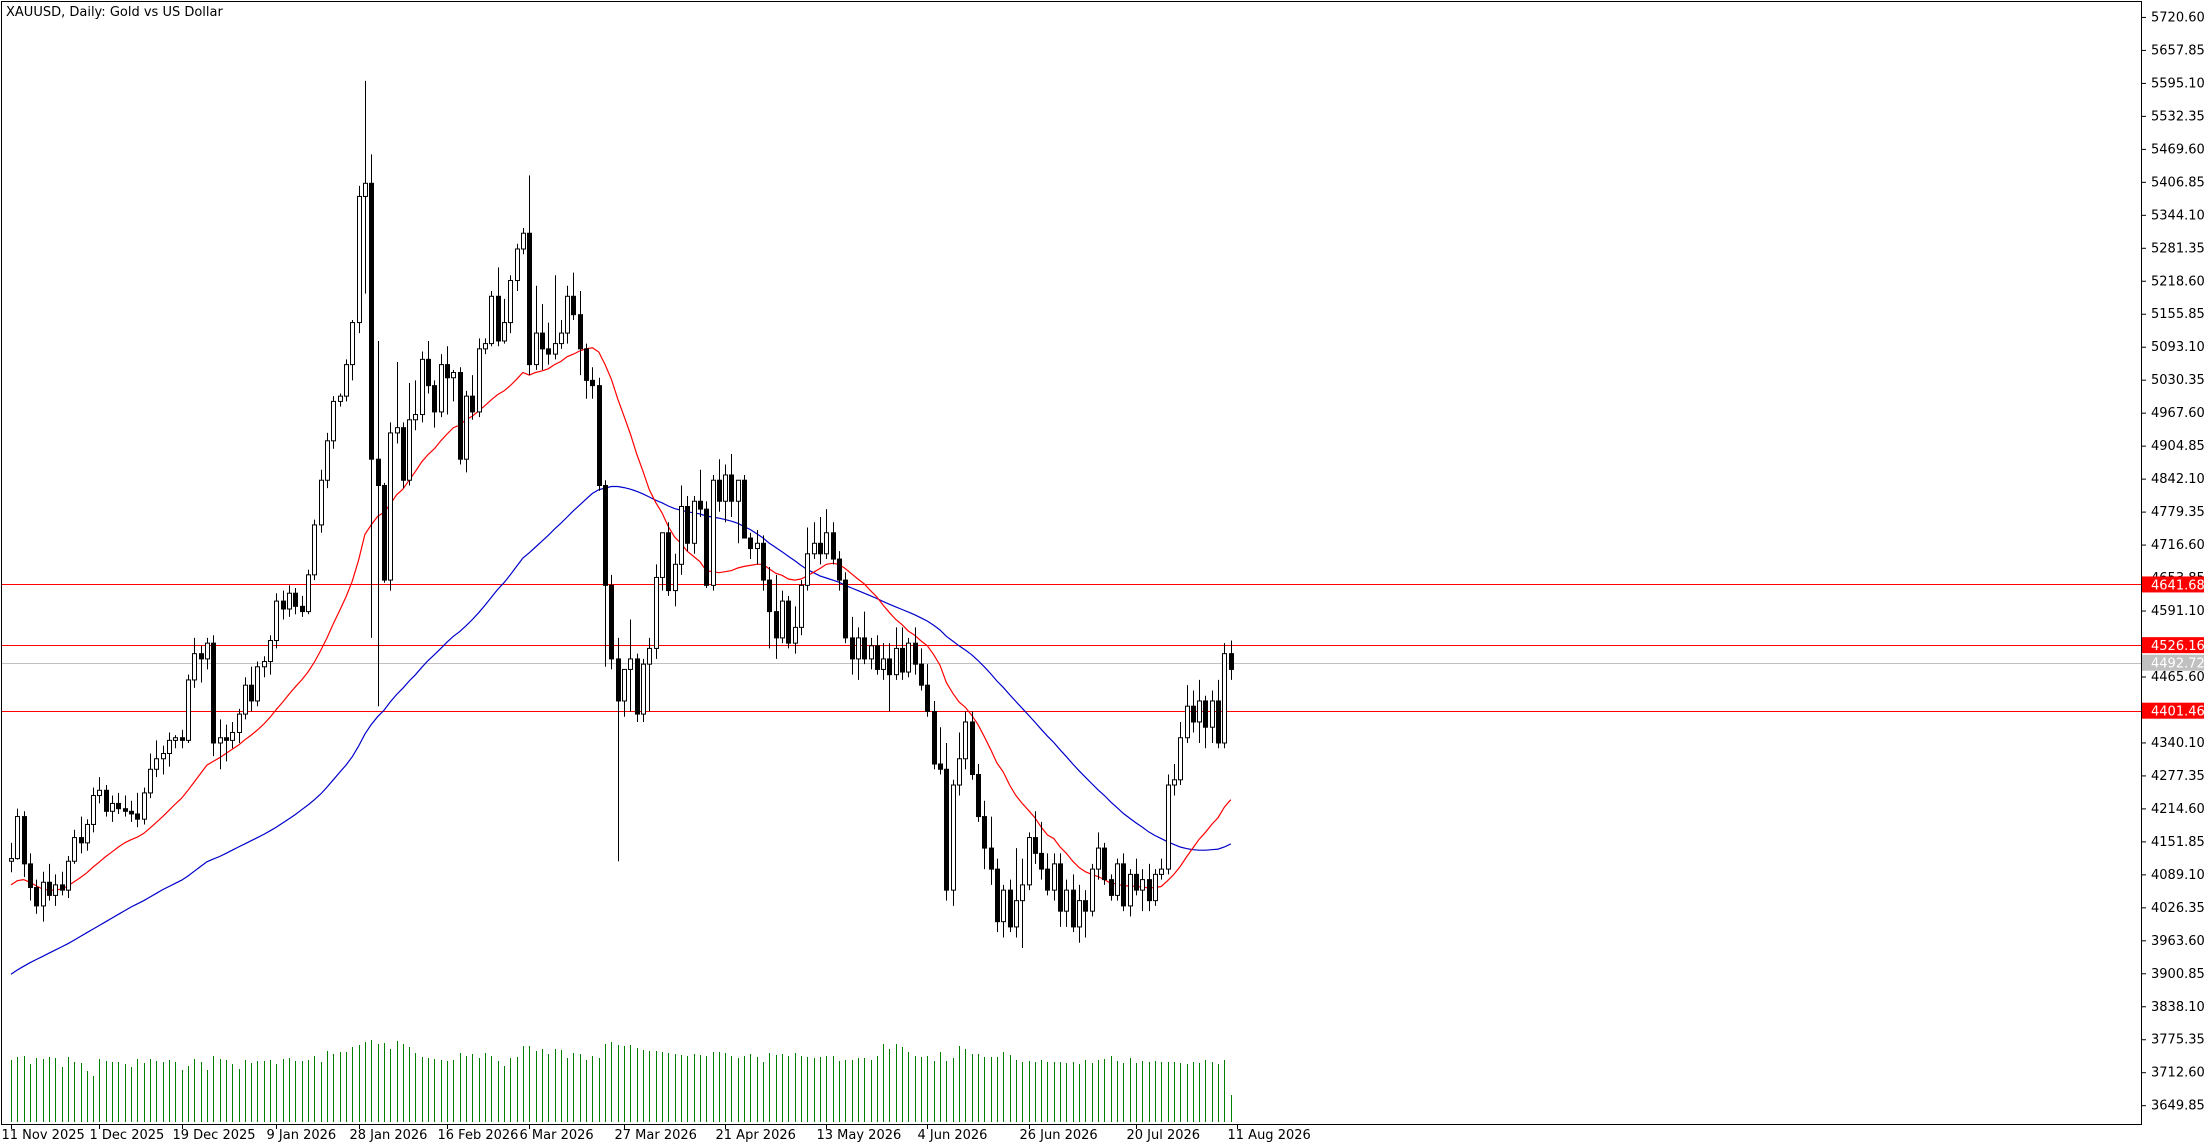 This screenshot has height=1143, width=2204. I want to click on y-tick-label: 5595.10, so click(2177, 83).